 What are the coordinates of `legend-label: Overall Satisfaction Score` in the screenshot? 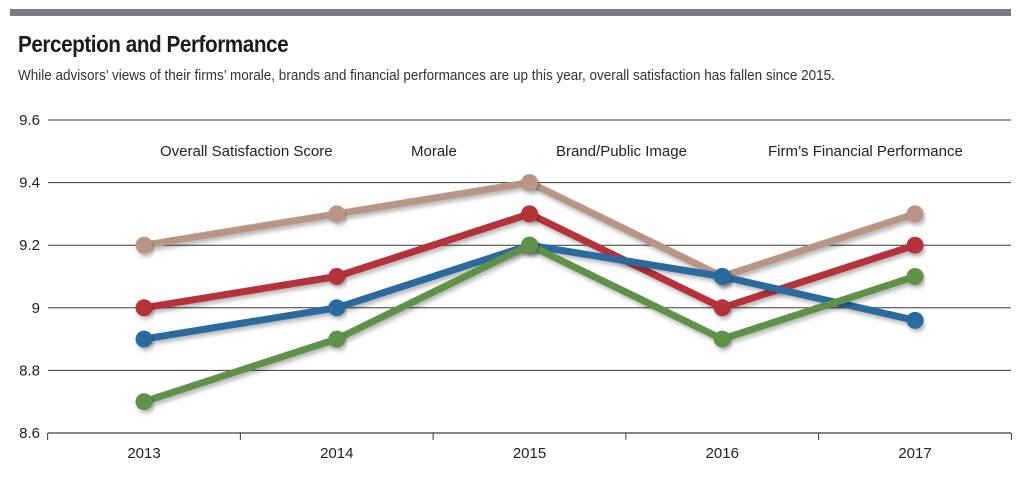 It's located at (246, 151).